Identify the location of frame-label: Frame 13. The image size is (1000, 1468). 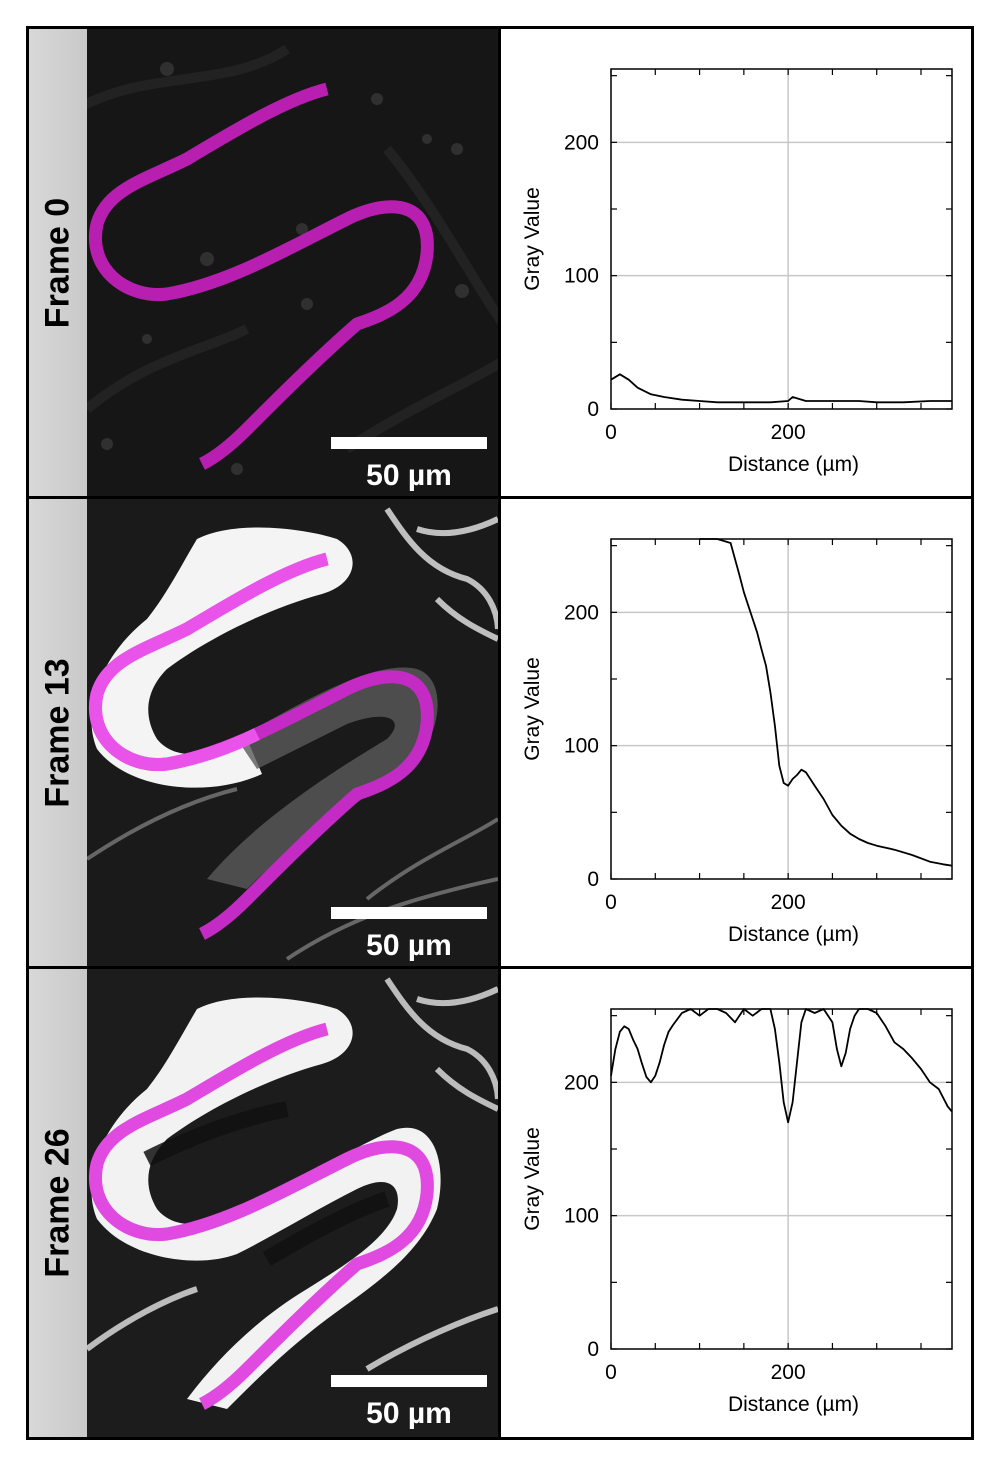
(57, 732).